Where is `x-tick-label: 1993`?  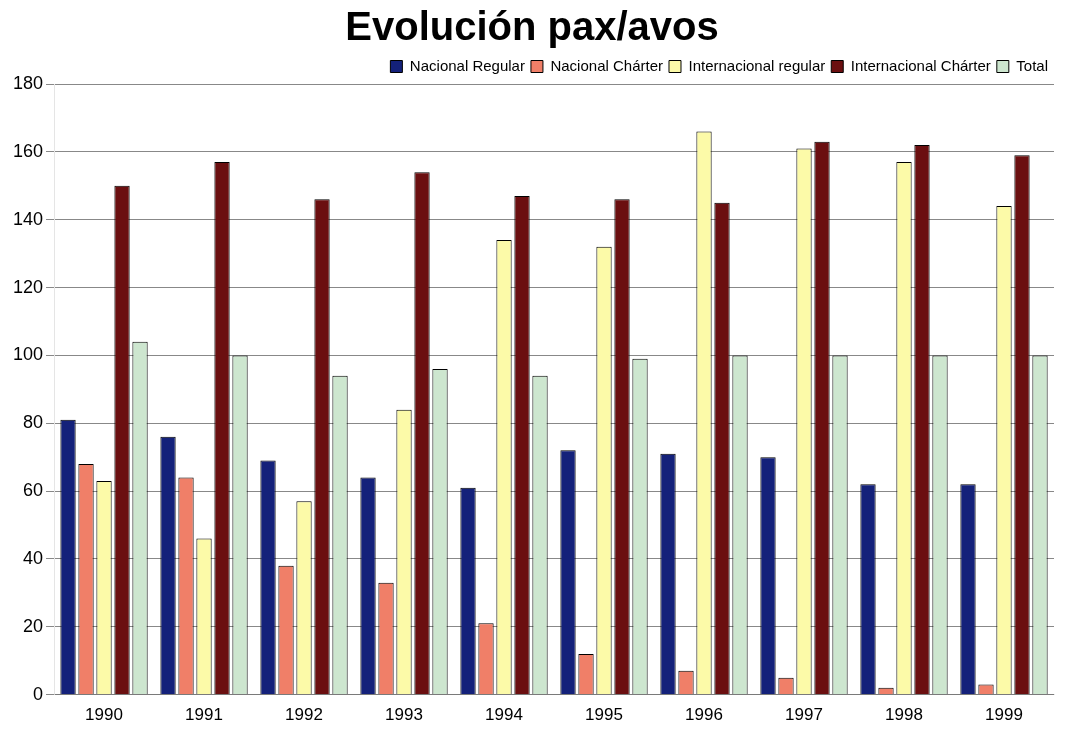 x-tick-label: 1993 is located at coordinates (404, 715).